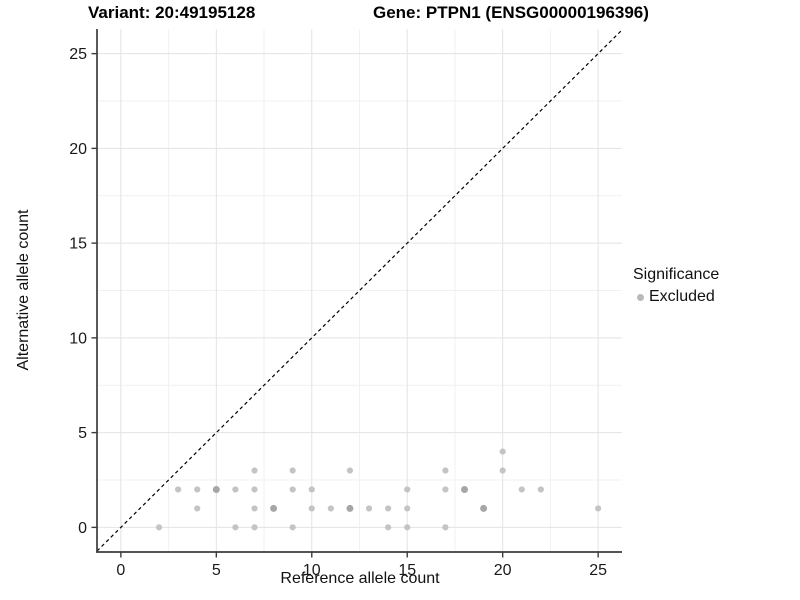 The image size is (800, 600). I want to click on y-tick-label: 20, so click(78, 149).